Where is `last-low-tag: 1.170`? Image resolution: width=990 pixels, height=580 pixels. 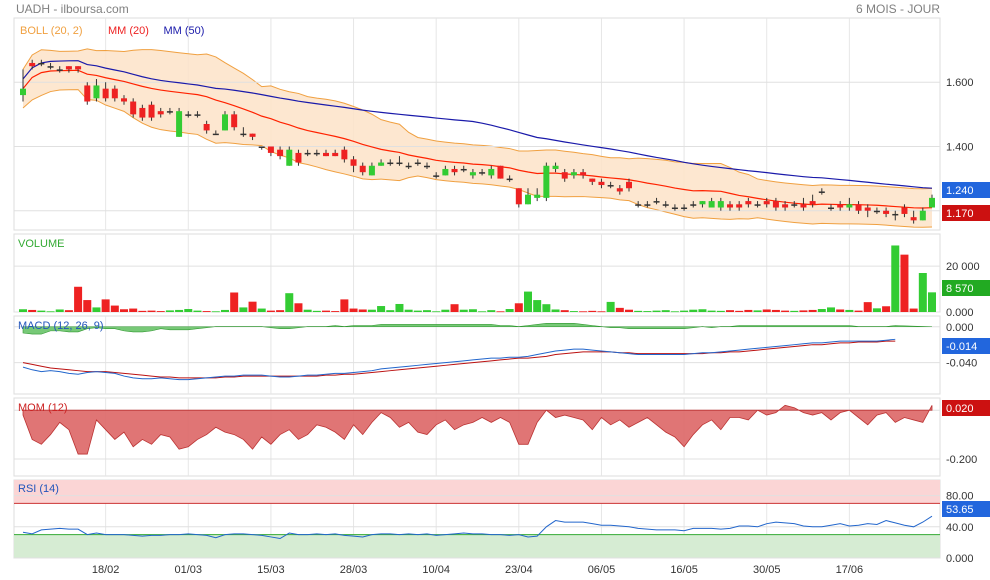
last-low-tag: 1.170 is located at coordinates (960, 214).